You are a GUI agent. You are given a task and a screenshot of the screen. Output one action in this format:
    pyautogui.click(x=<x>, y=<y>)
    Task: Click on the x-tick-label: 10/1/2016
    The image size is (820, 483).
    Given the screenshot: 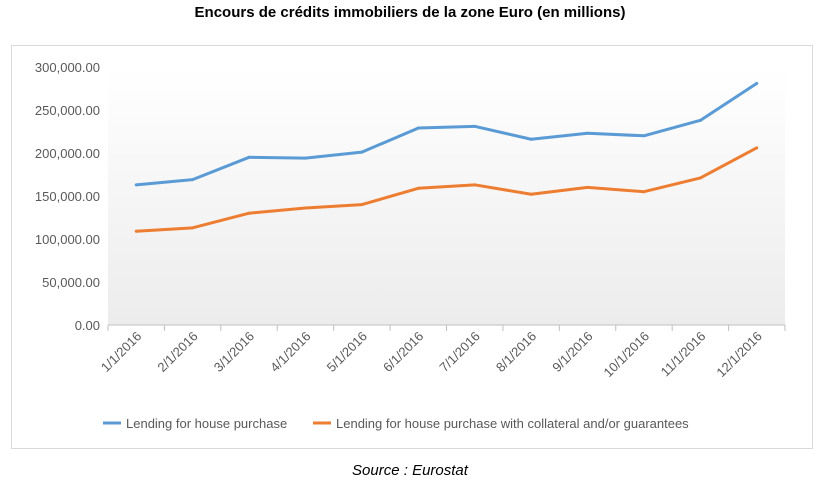 What is the action you would take?
    pyautogui.click(x=627, y=355)
    